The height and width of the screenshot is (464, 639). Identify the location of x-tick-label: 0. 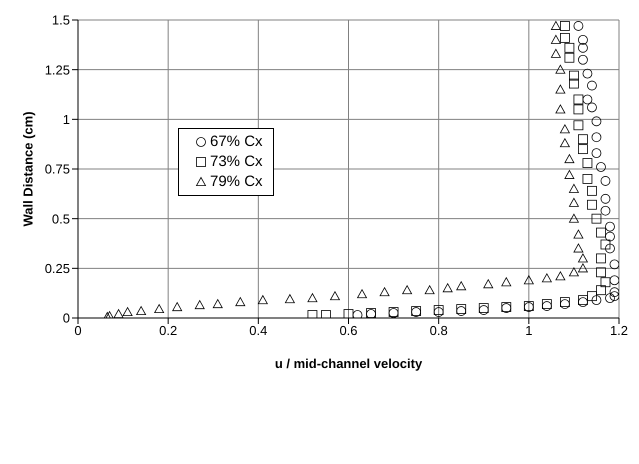
(78, 330).